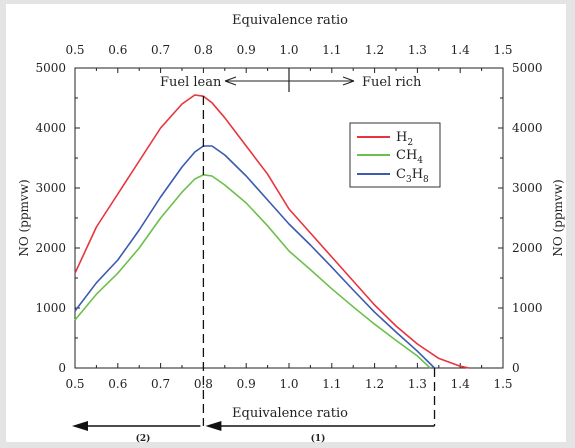 This screenshot has width=575, height=448. What do you see at coordinates (502, 50) in the screenshot?
I see `x-tick-label-top: 1.5` at bounding box center [502, 50].